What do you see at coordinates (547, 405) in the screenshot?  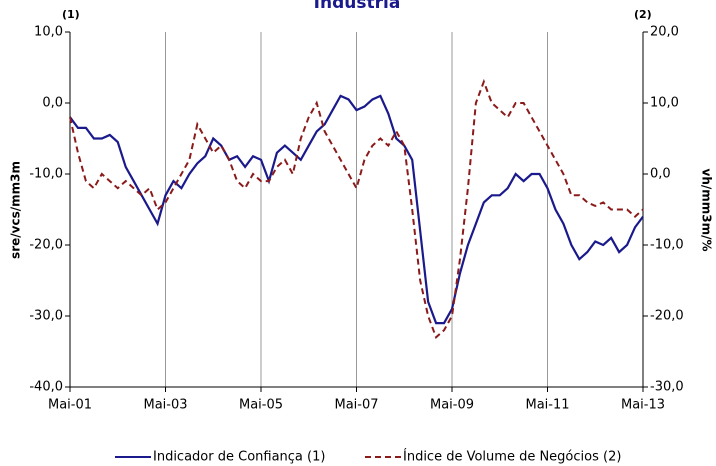 I see `x-tick-label: Mai-11` at bounding box center [547, 405].